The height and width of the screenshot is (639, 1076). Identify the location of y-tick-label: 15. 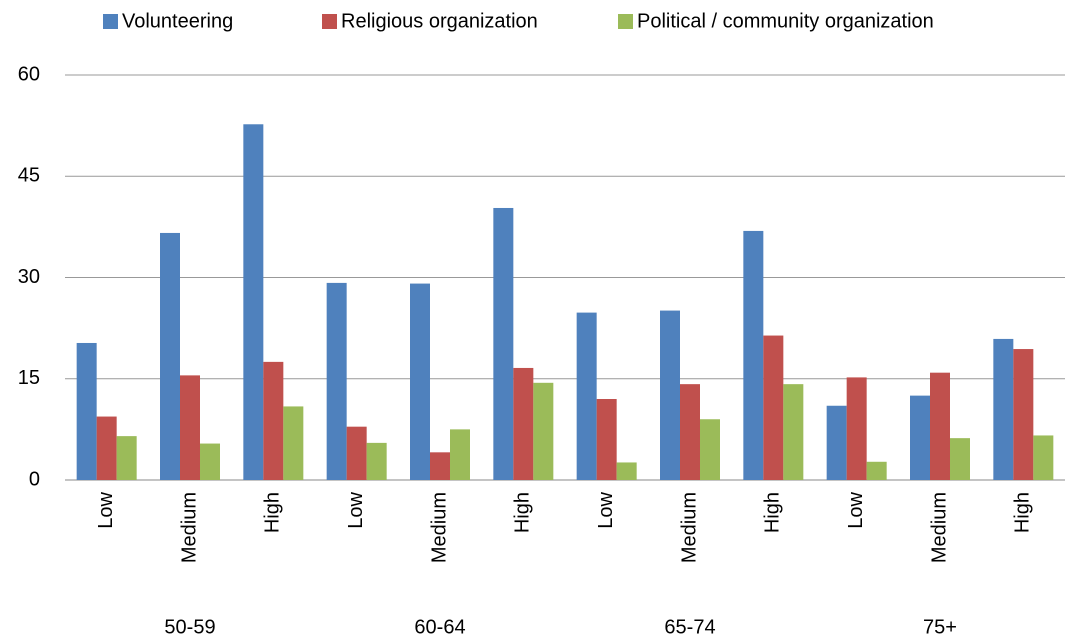
(29, 378).